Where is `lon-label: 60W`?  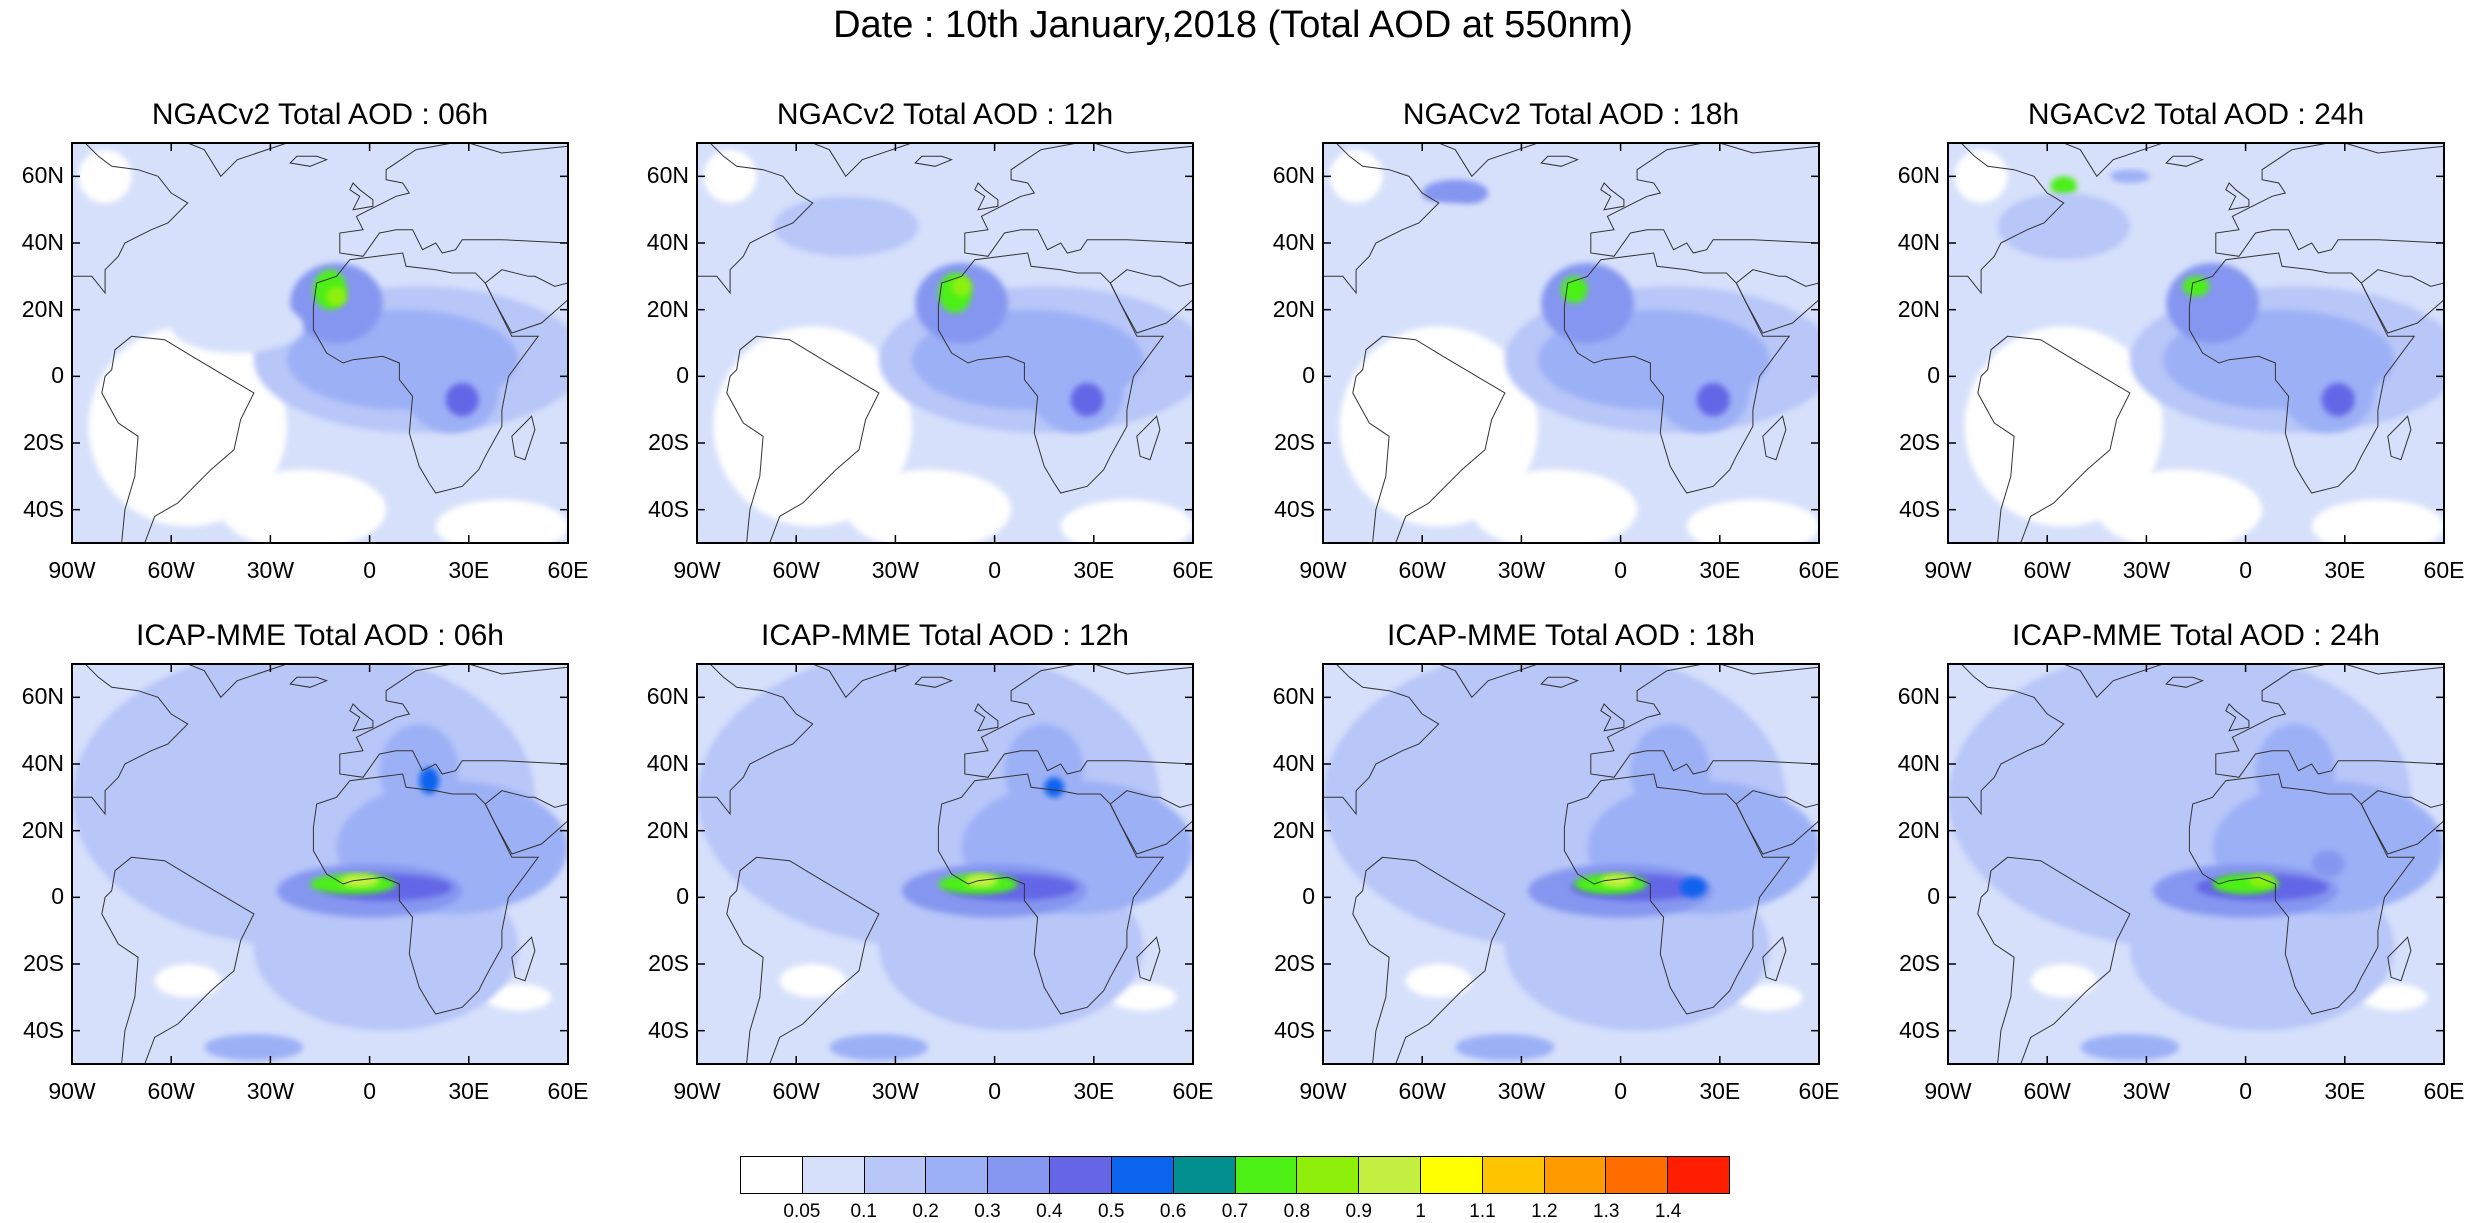
lon-label: 60W is located at coordinates (171, 1091).